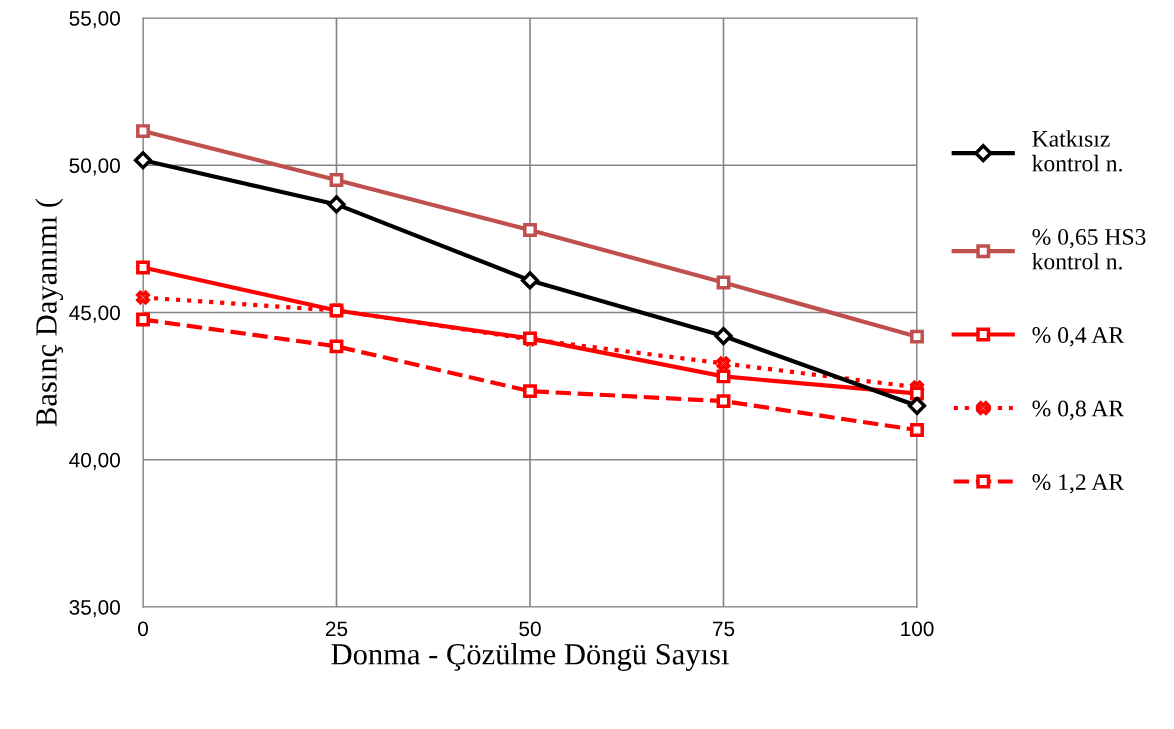 The image size is (1174, 729). What do you see at coordinates (1078, 410) in the screenshot?
I see `legend-label: % 0,8 AR` at bounding box center [1078, 410].